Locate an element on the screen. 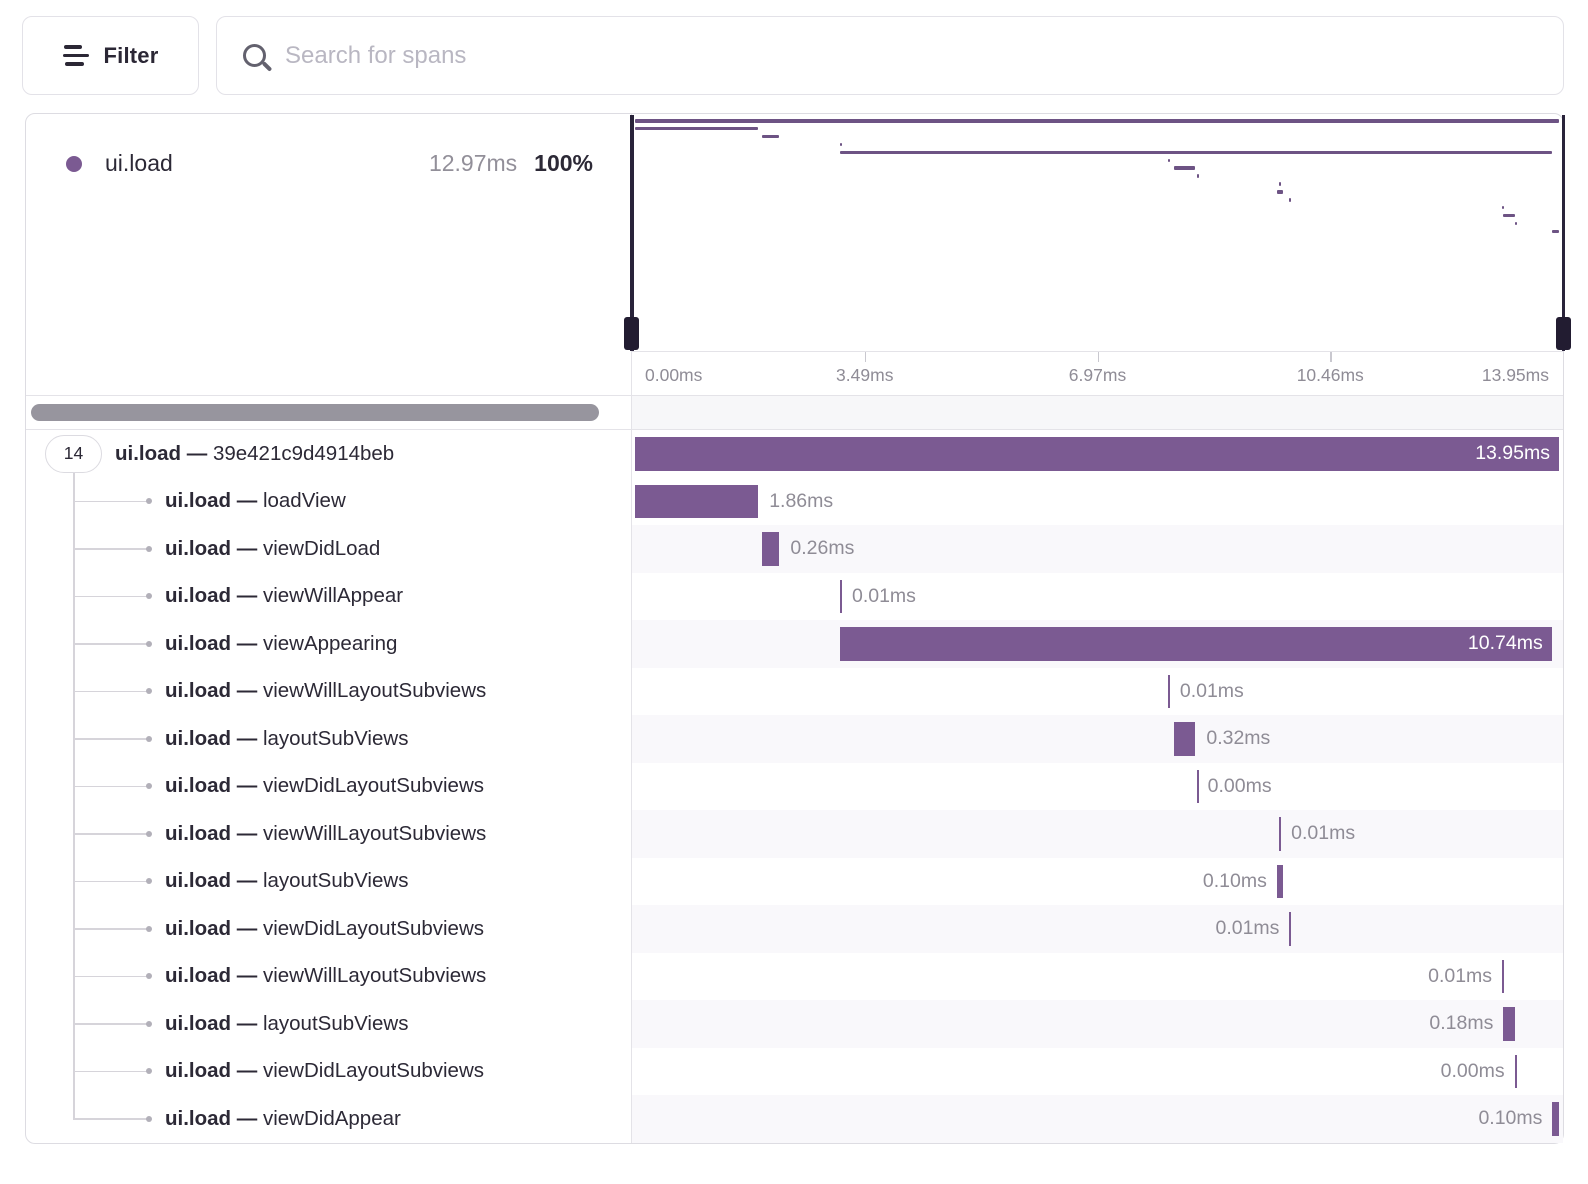 This screenshot has width=1588, height=1184. span-tree-cell: ui.load — viewDidAppear is located at coordinates (329, 1119).